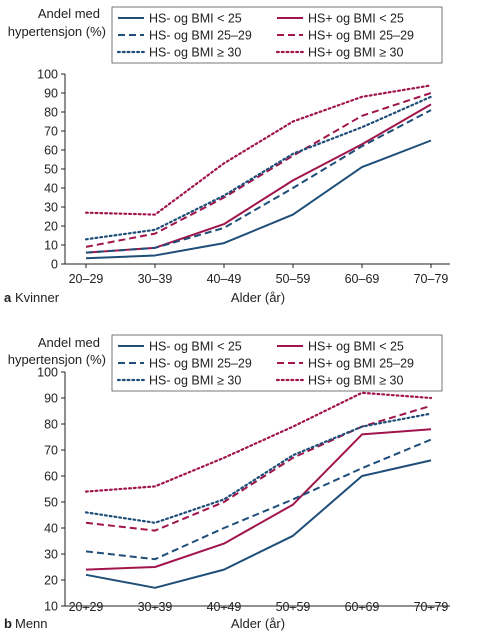 The width and height of the screenshot is (500, 636). I want to click on panel-label: Kvinner, so click(37, 297).